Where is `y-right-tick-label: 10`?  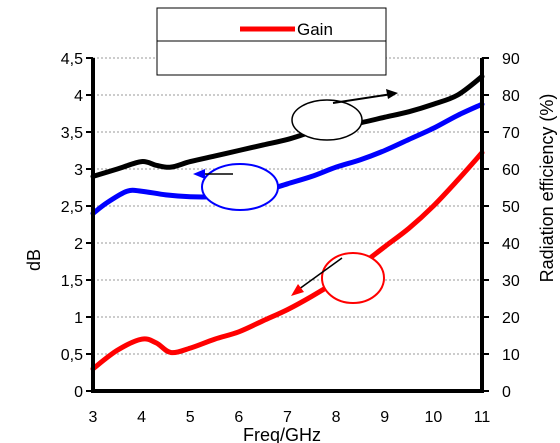
y-right-tick-label: 10 is located at coordinates (511, 355).